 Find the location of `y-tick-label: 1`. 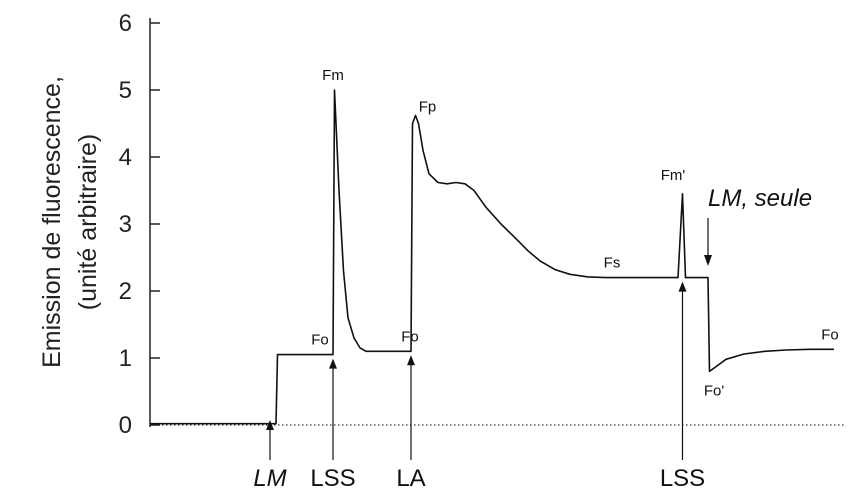

y-tick-label: 1 is located at coordinates (125, 358).